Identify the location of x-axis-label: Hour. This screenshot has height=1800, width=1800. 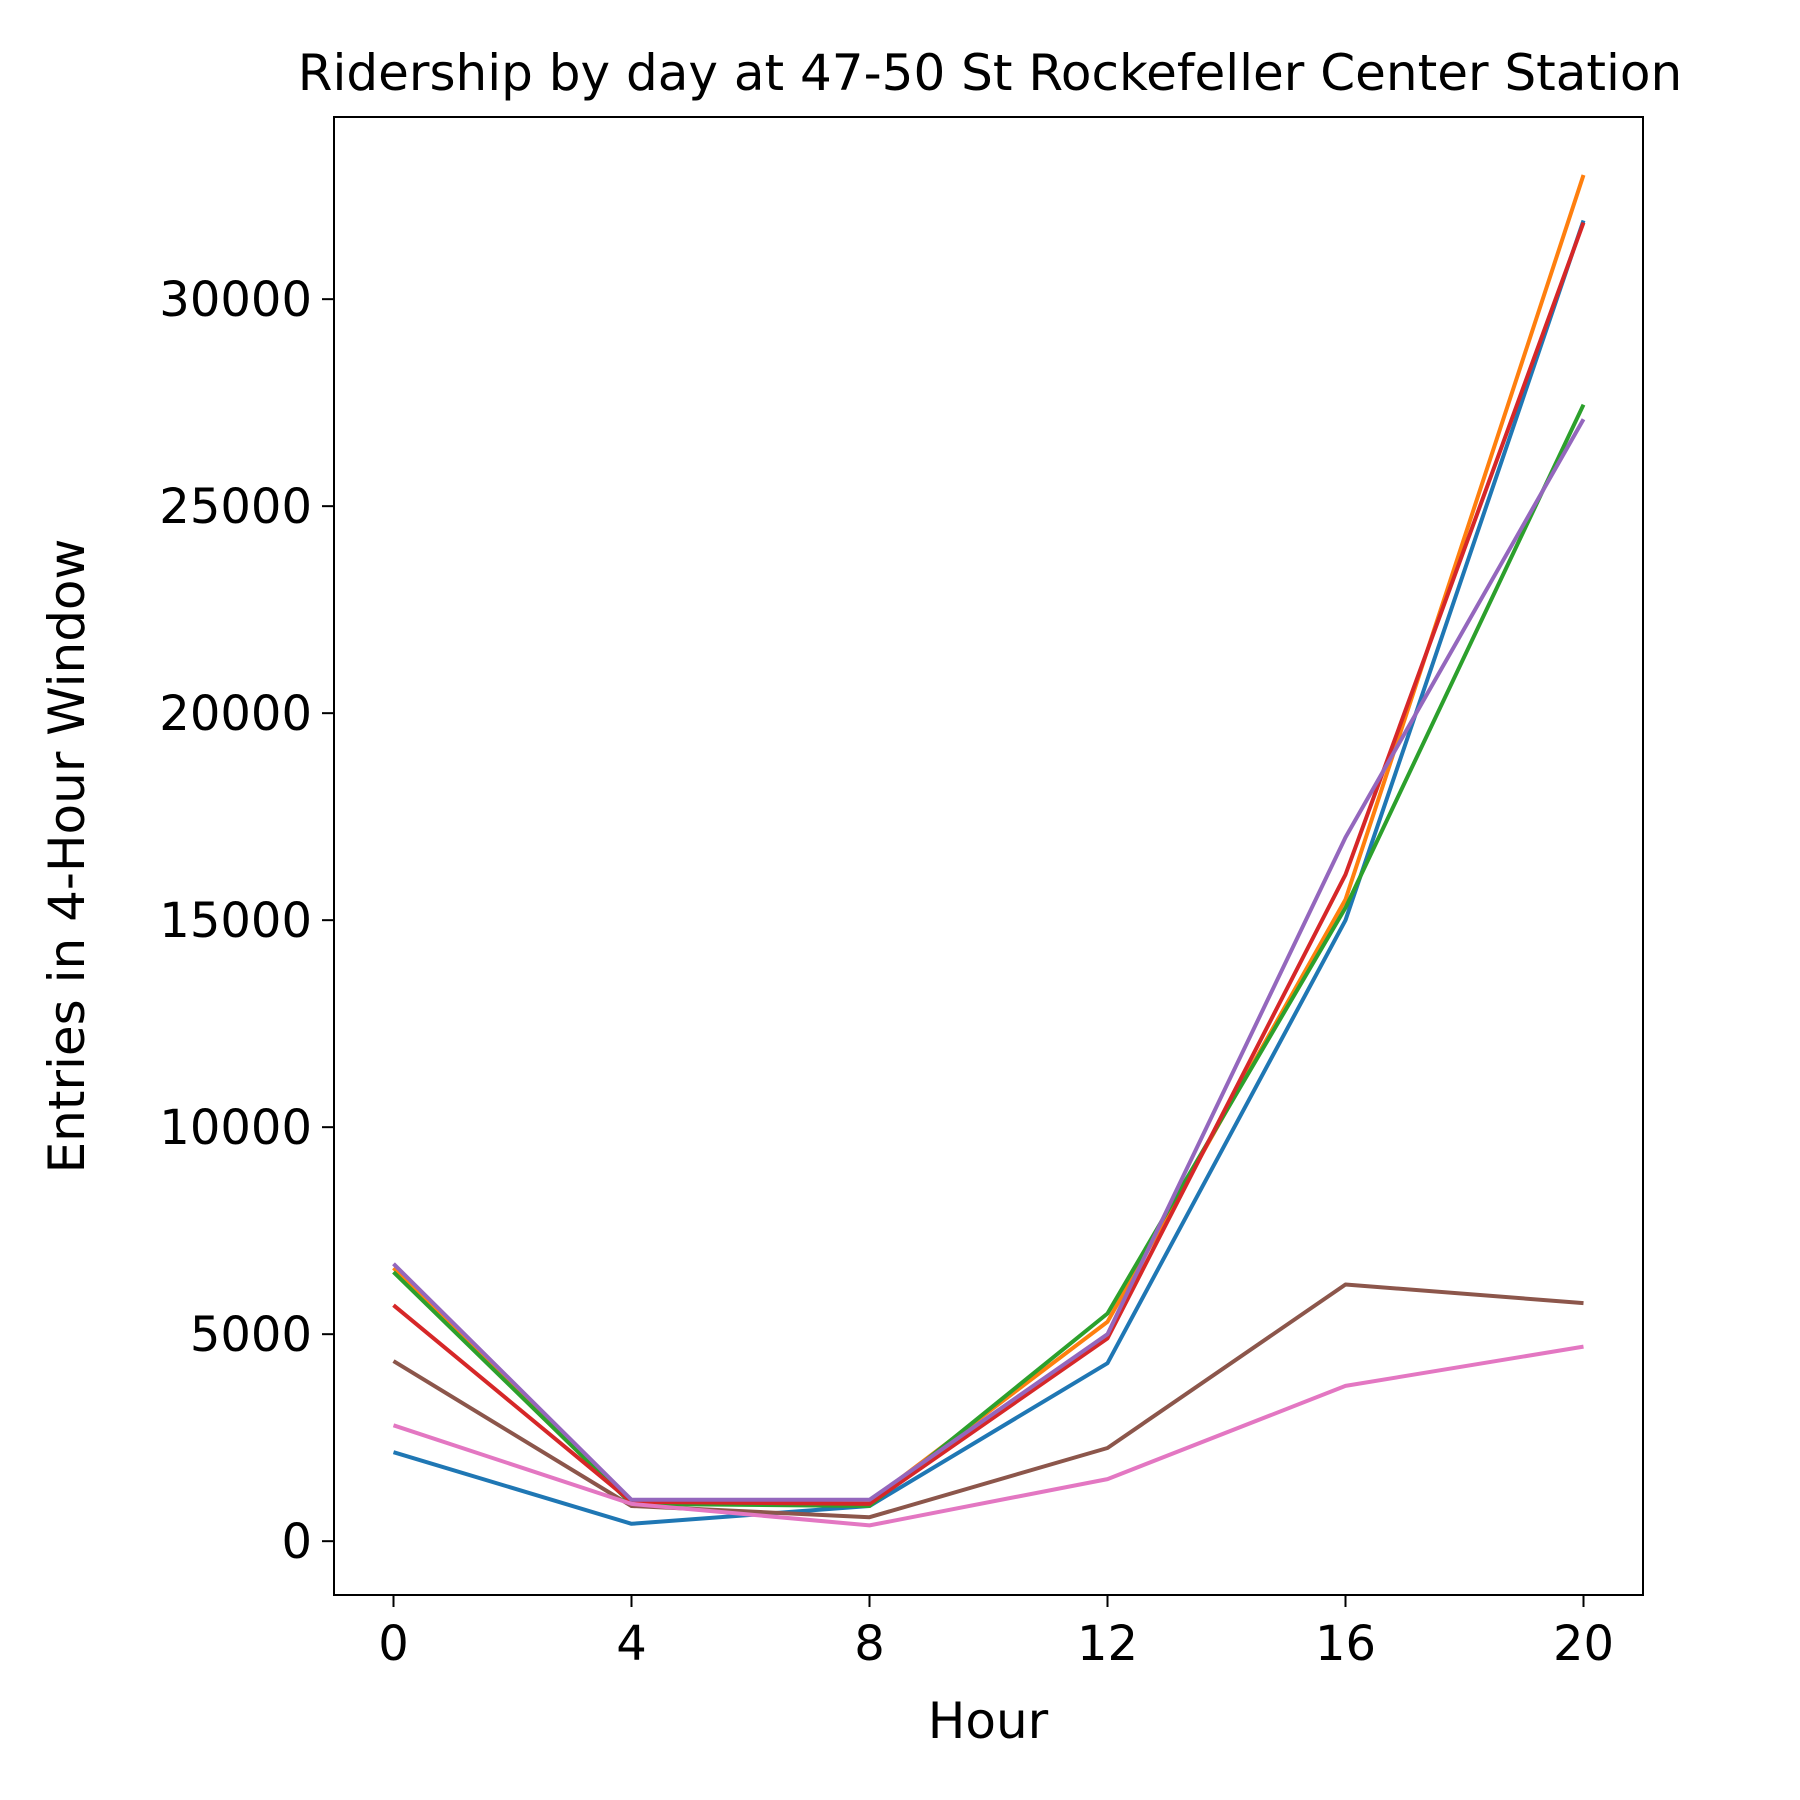
(988, 1721).